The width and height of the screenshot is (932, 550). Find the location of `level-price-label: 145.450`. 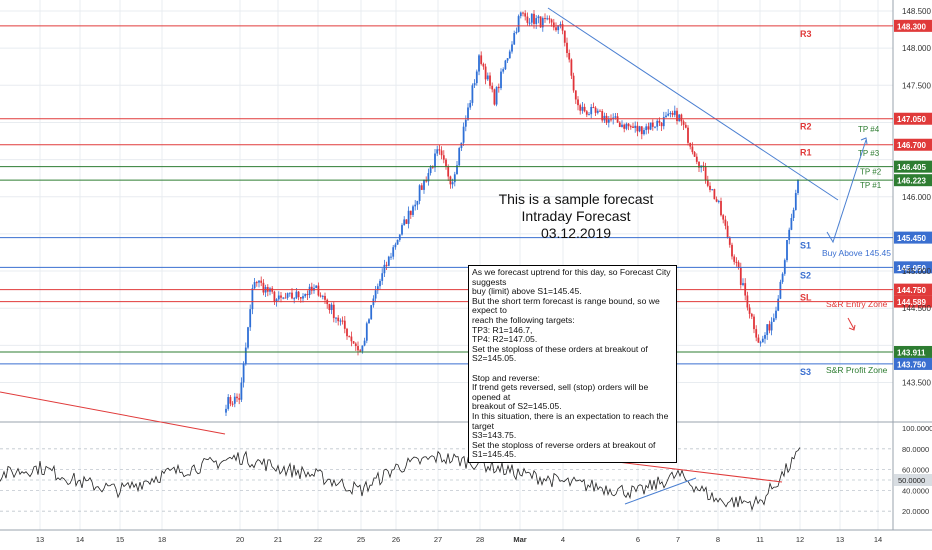

level-price-label: 145.450 is located at coordinates (911, 238).